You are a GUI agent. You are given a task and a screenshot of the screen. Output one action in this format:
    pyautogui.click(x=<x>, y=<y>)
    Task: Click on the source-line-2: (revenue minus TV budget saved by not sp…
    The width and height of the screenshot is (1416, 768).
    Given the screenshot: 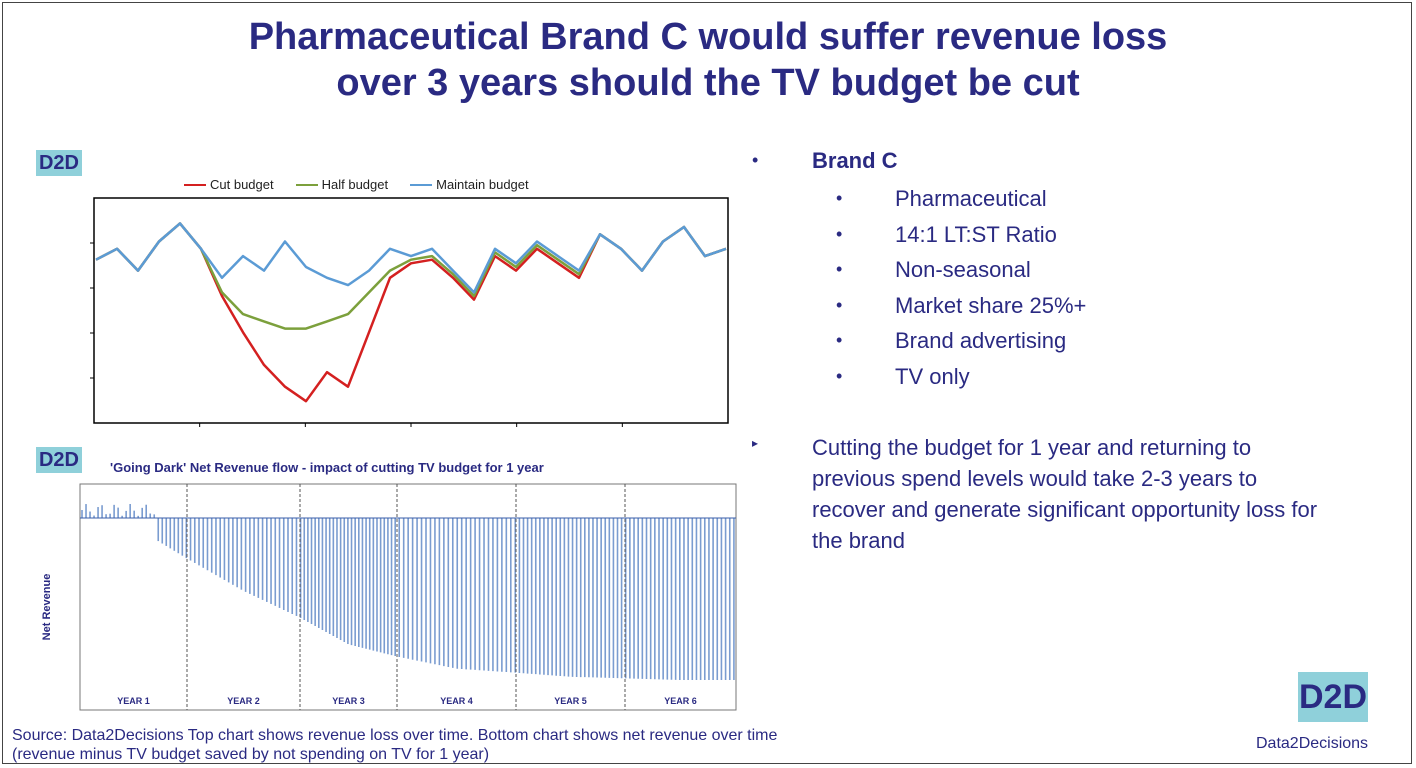 What is the action you would take?
    pyautogui.click(x=251, y=754)
    